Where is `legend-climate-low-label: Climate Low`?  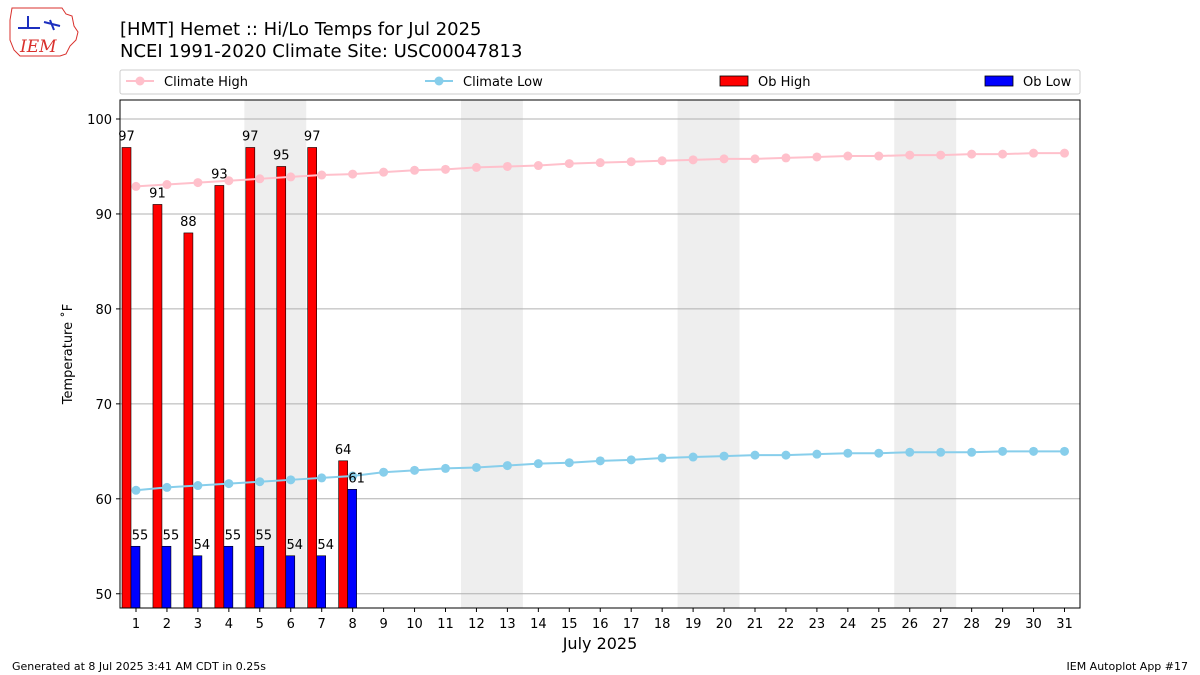
legend-climate-low-label: Climate Low is located at coordinates (503, 82).